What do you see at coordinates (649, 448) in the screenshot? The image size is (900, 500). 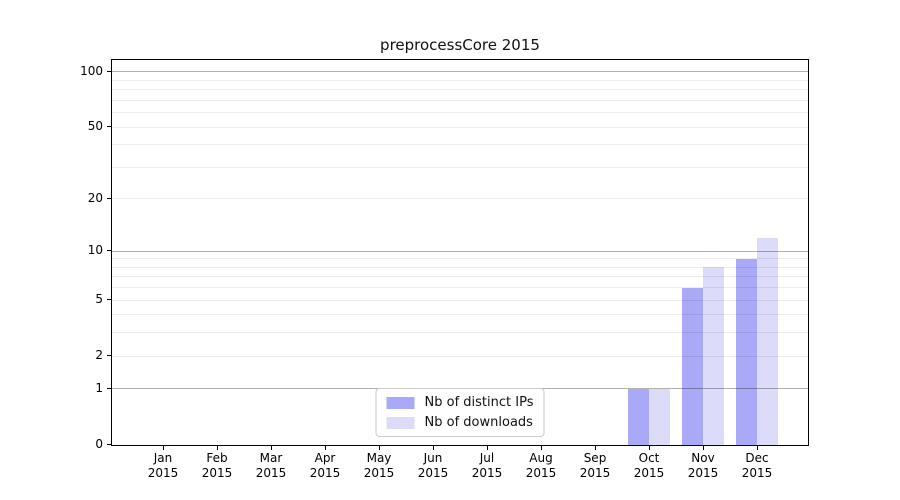 I see `x-tick-oct-2015` at bounding box center [649, 448].